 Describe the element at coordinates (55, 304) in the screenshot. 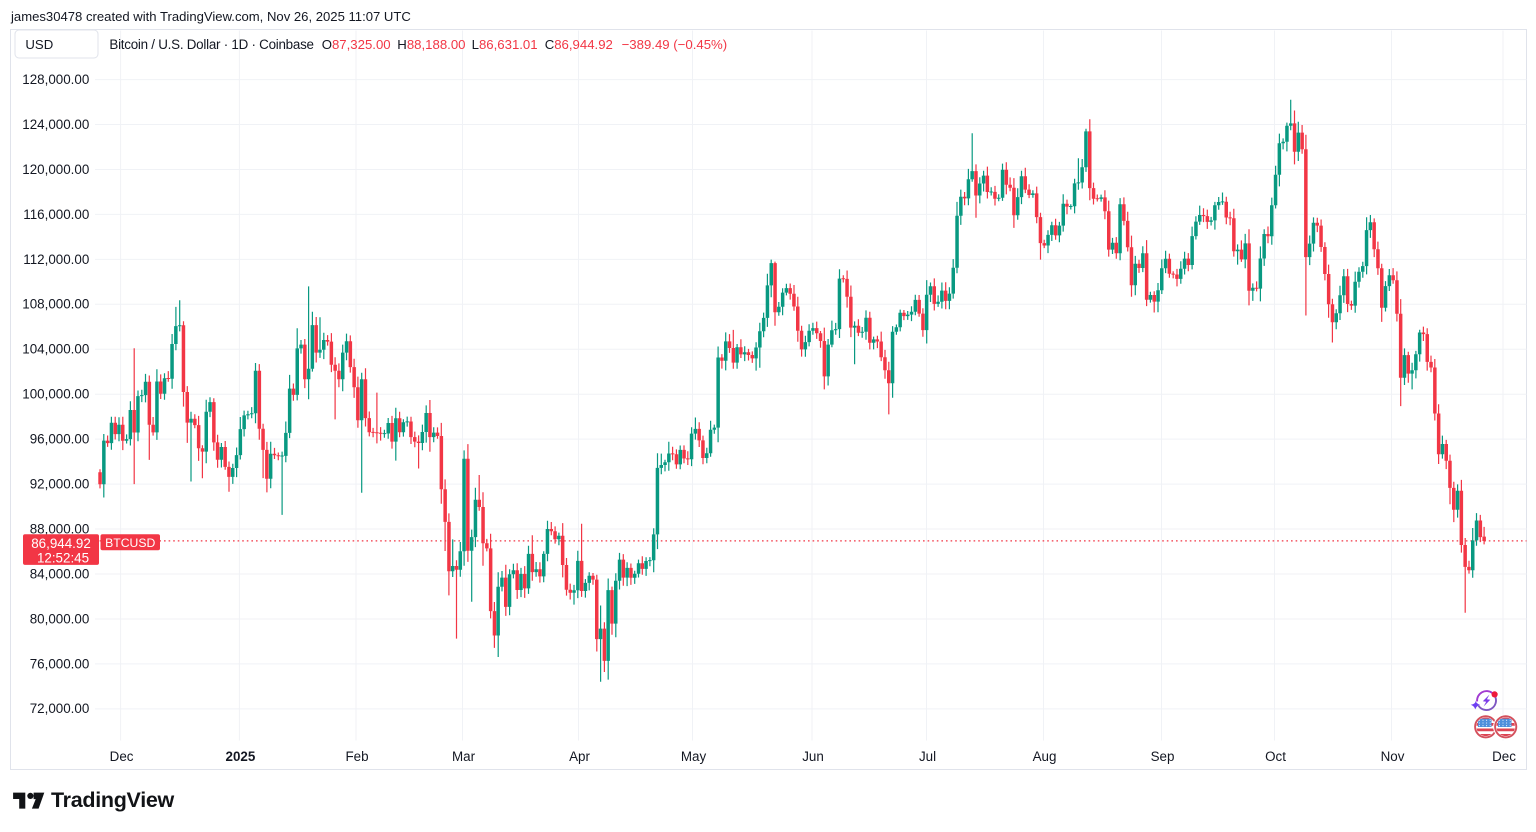

I see `svg-text: 108,000.00` at that location.